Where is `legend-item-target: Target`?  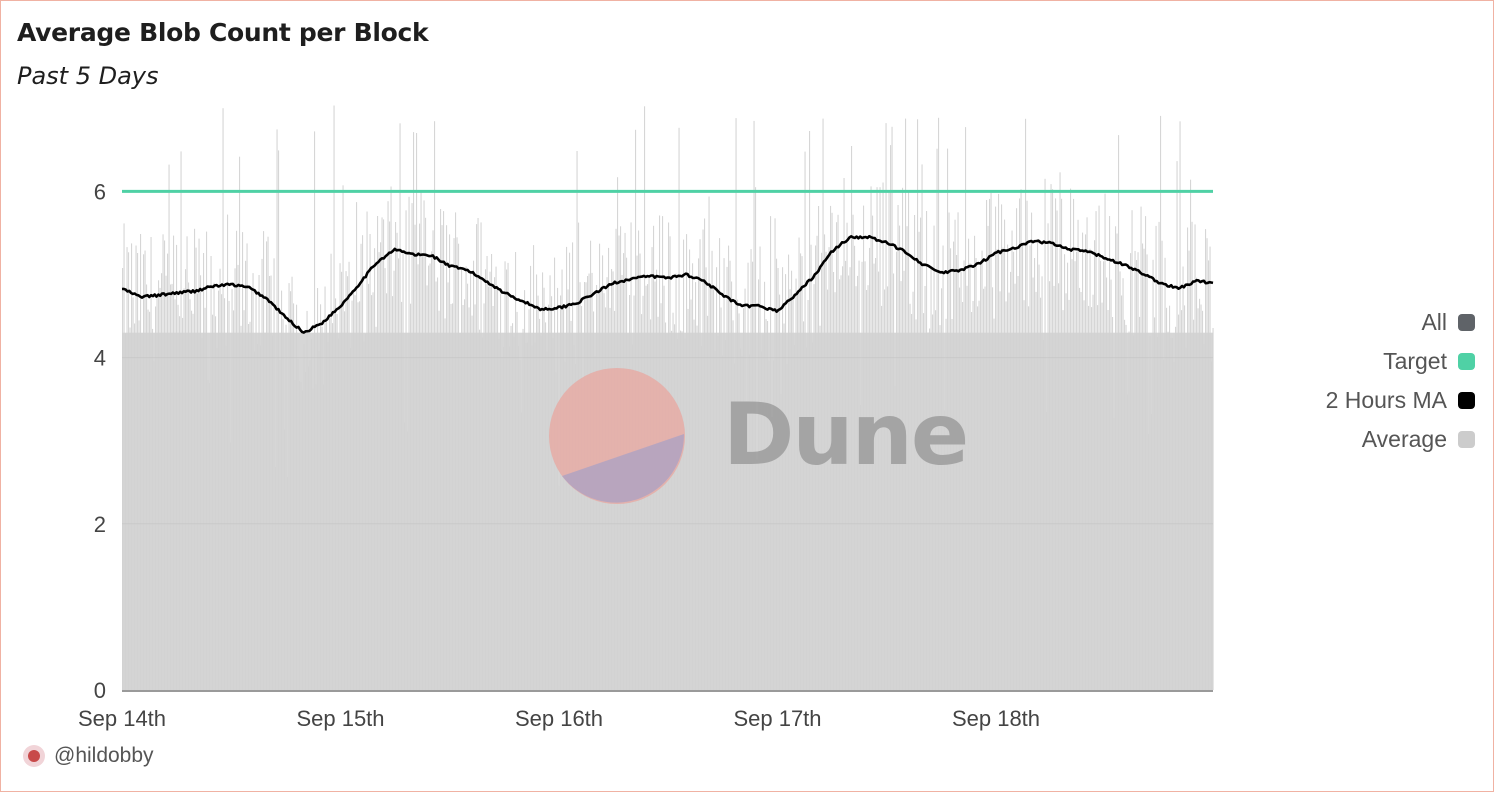 legend-item-target: Target is located at coordinates (1400, 361).